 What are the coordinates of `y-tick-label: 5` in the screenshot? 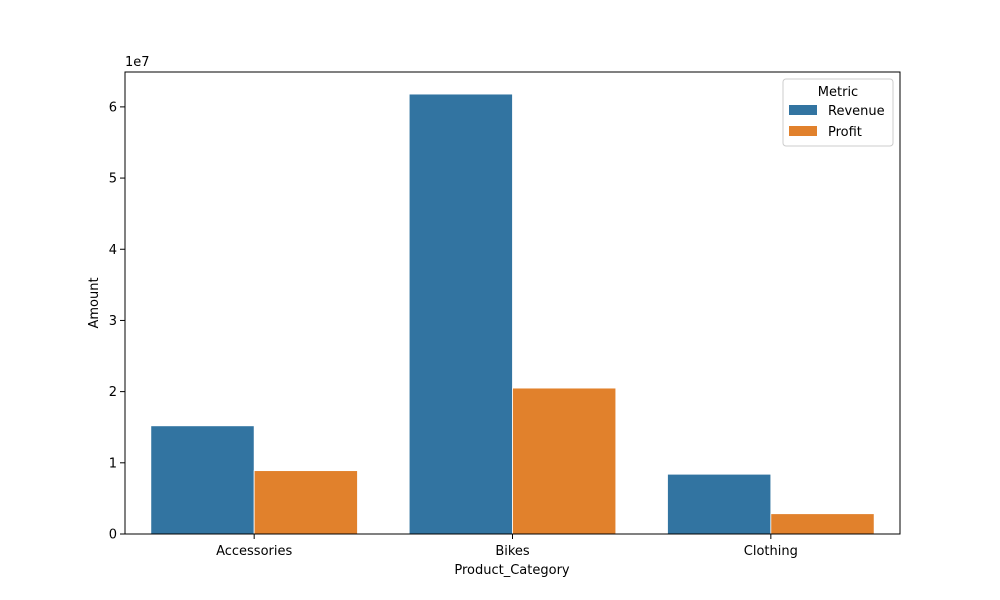 It's located at (113, 179).